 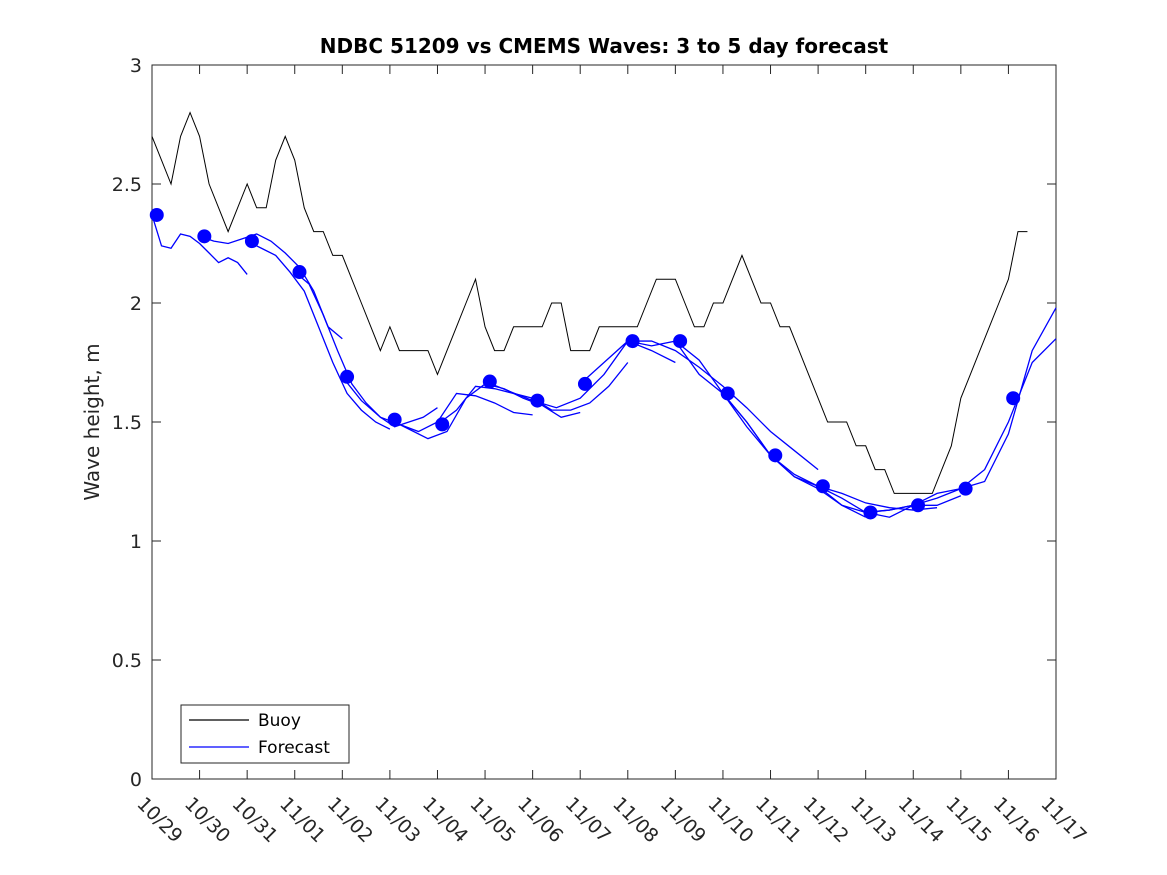 What do you see at coordinates (279, 721) in the screenshot?
I see `legend-entry-buoy: Buoy` at bounding box center [279, 721].